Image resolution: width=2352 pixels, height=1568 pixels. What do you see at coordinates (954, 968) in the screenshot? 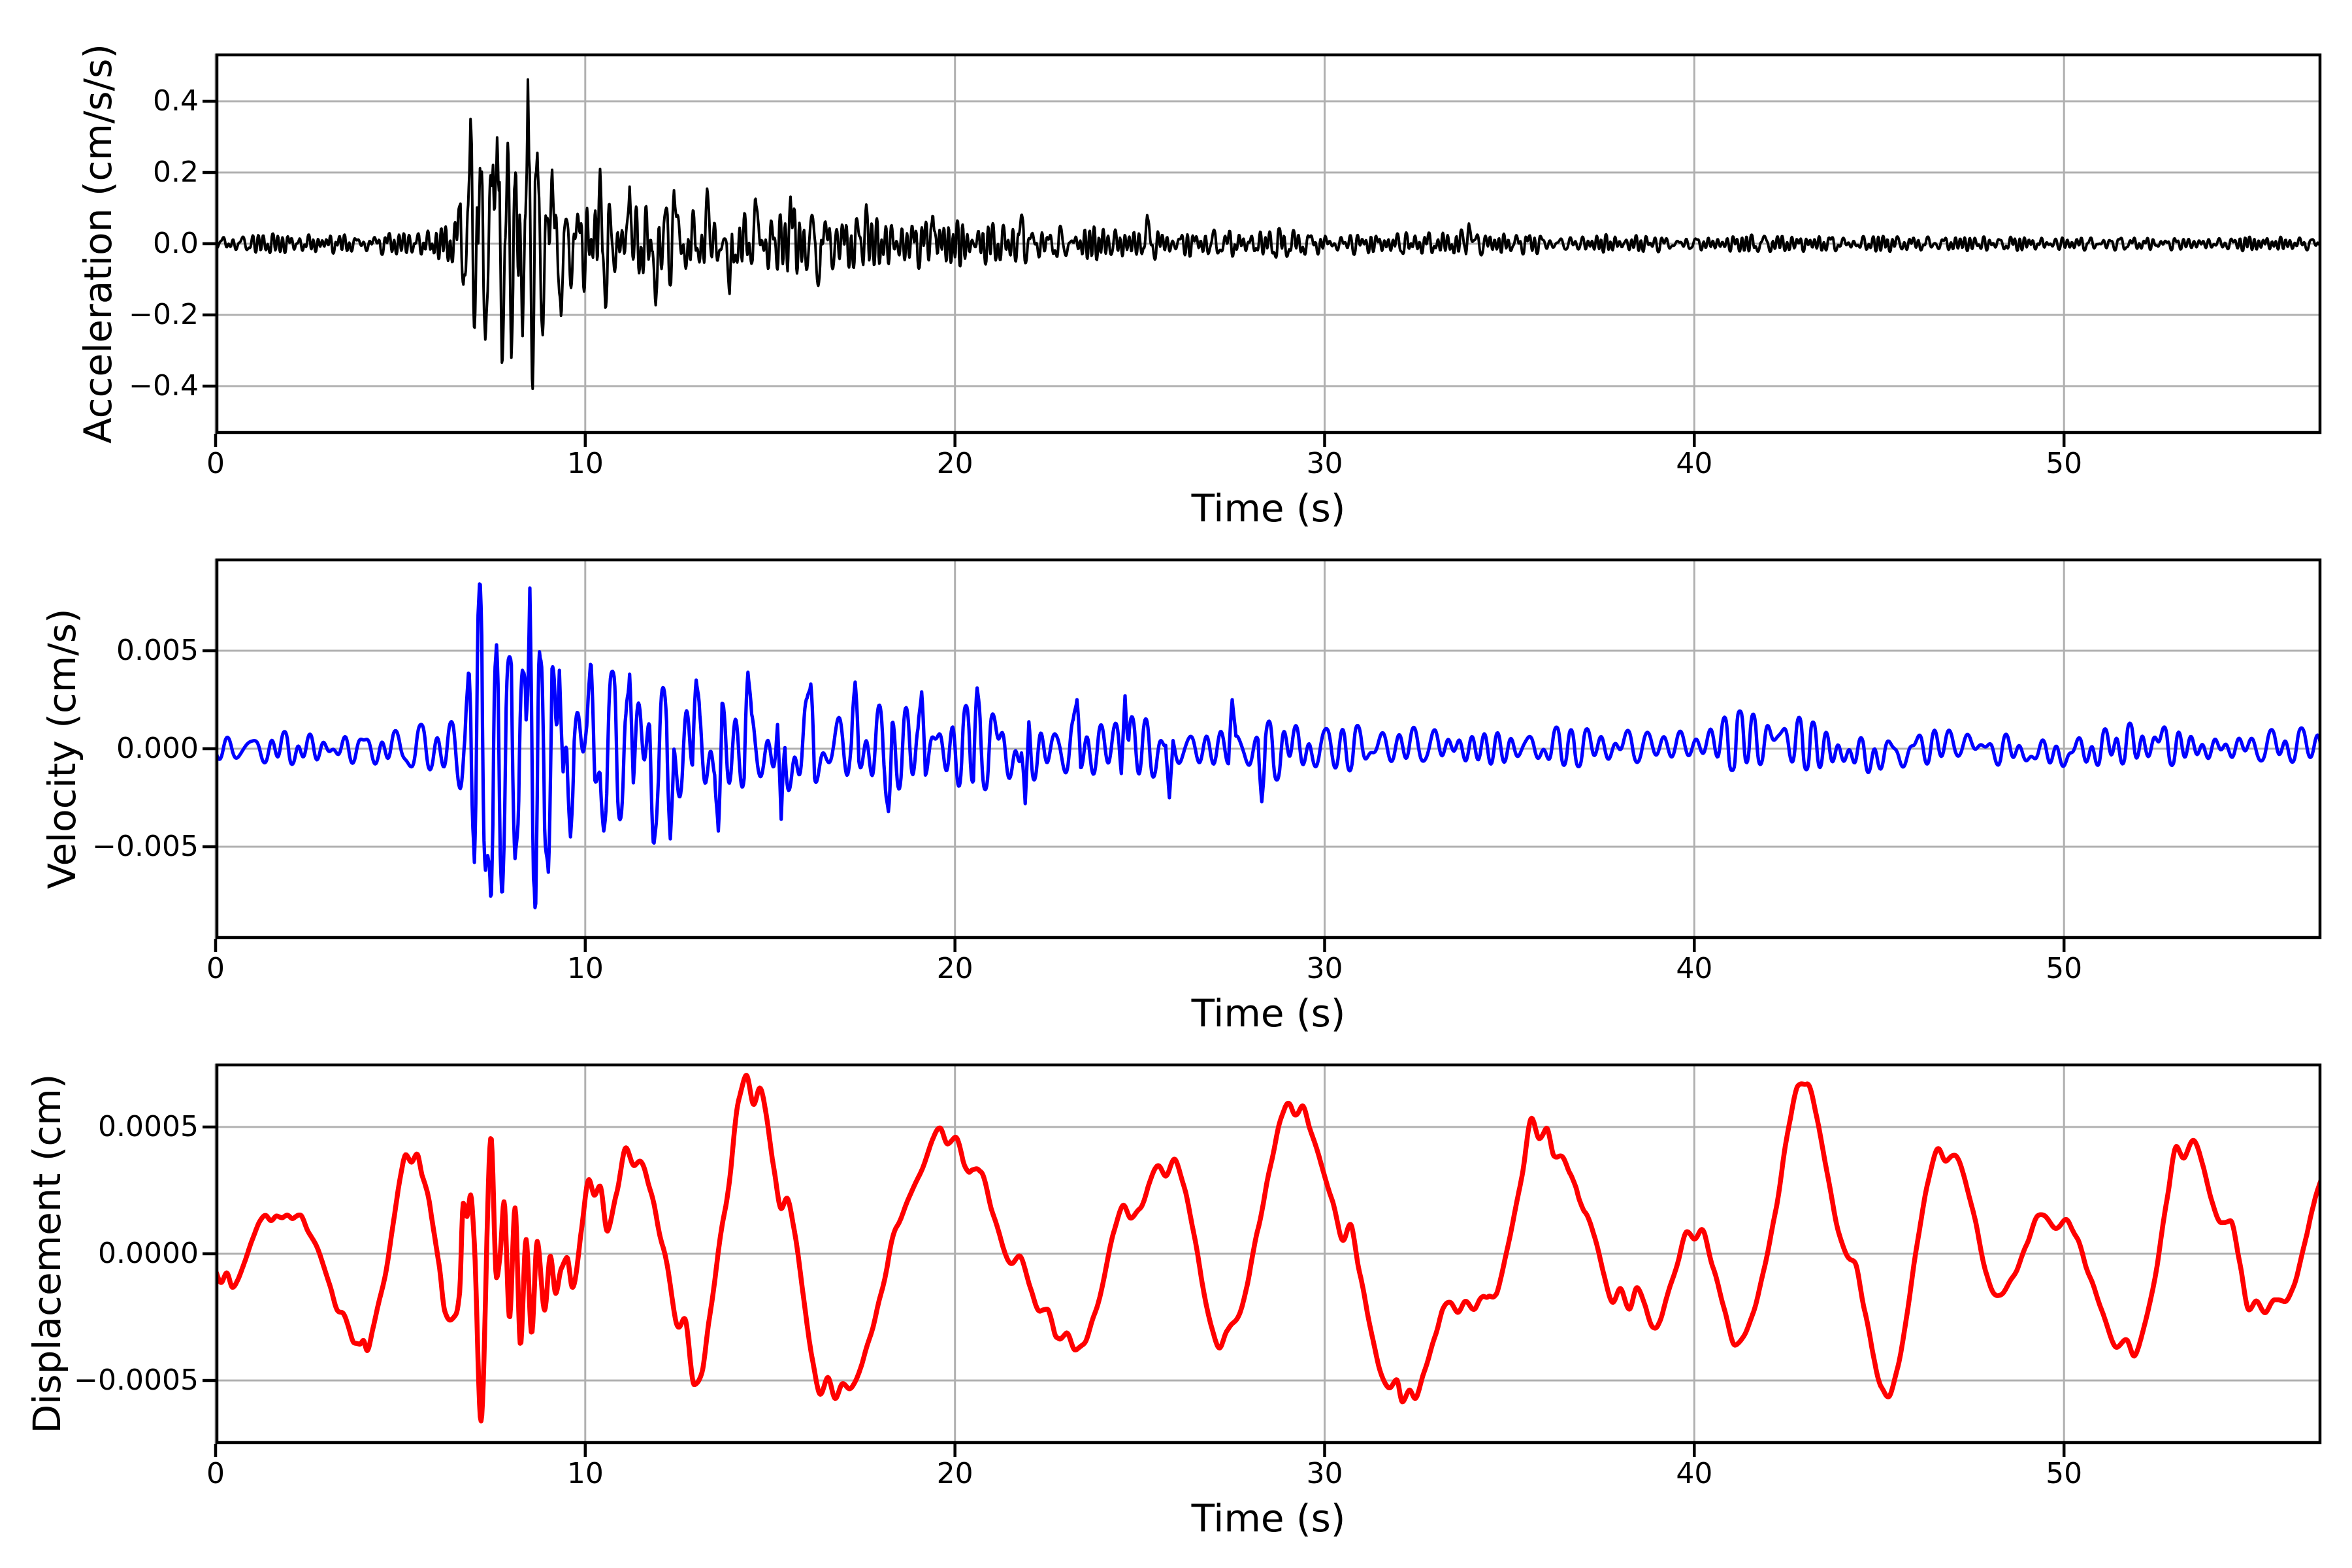
I see `velocity-x-tick-label: 20` at bounding box center [954, 968].